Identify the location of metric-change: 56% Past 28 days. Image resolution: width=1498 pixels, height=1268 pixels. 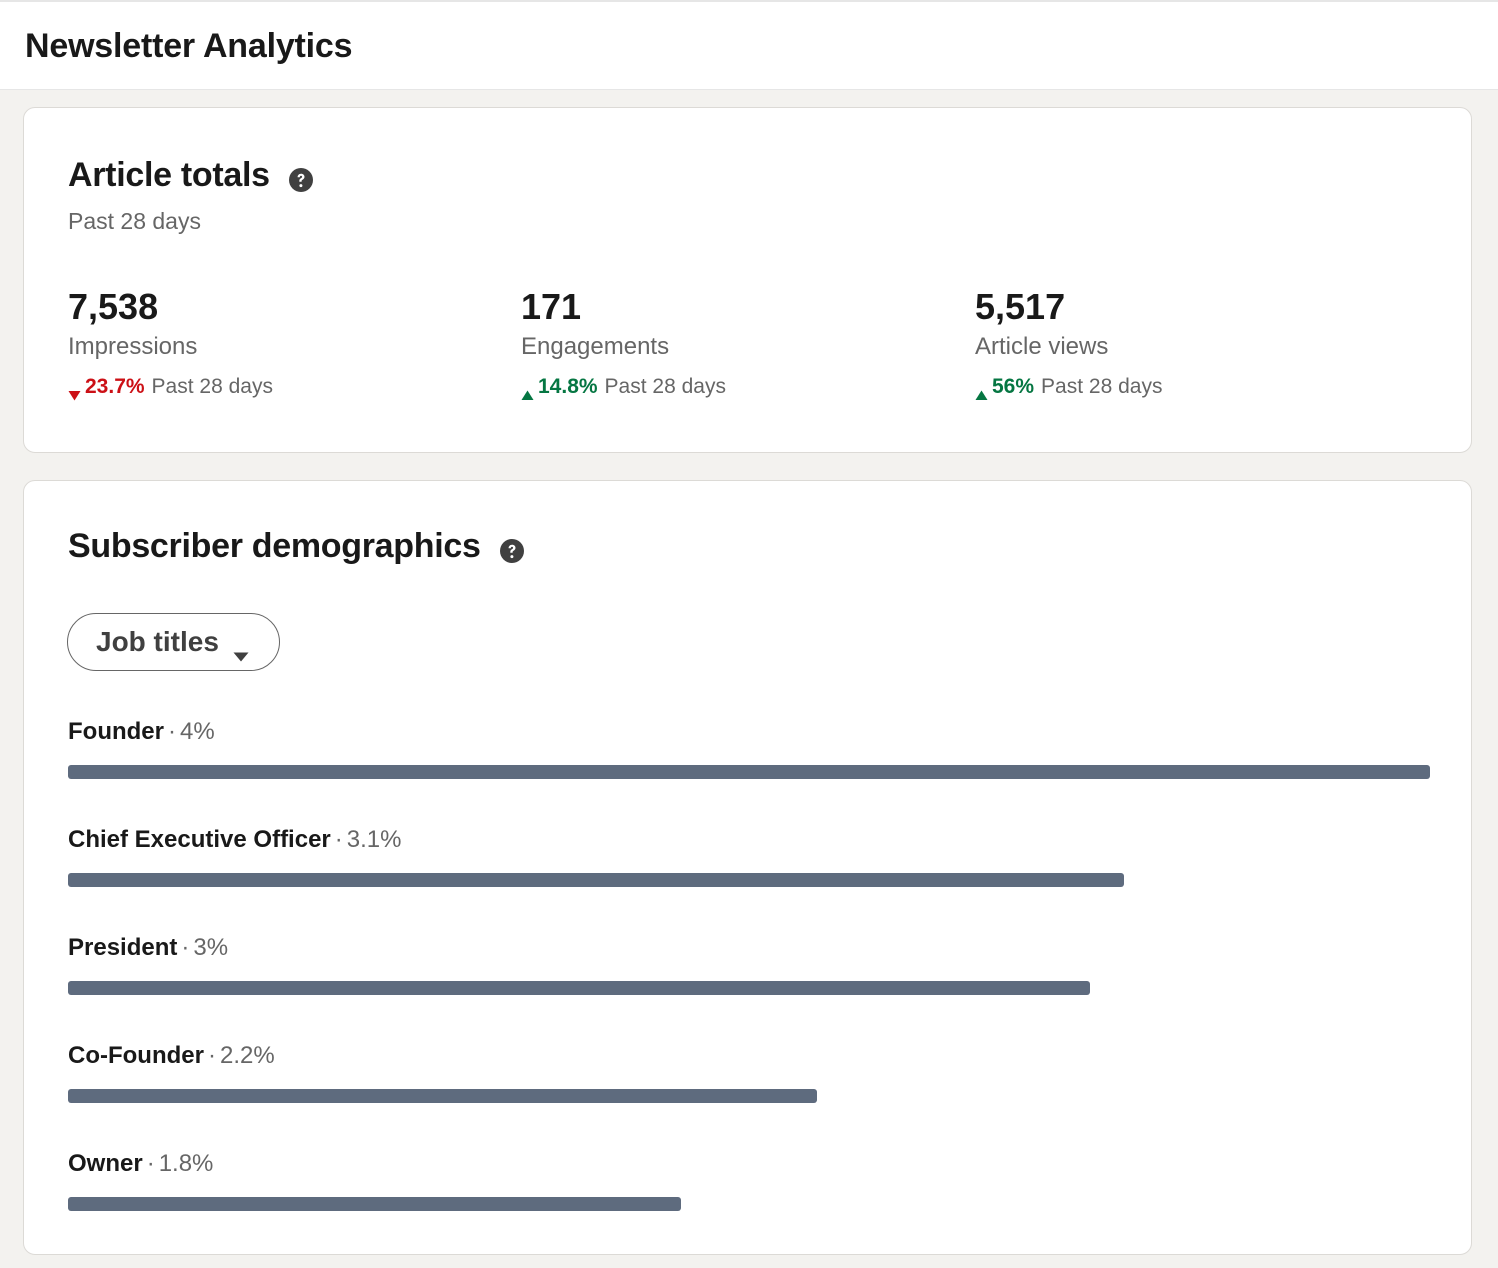
(1068, 387).